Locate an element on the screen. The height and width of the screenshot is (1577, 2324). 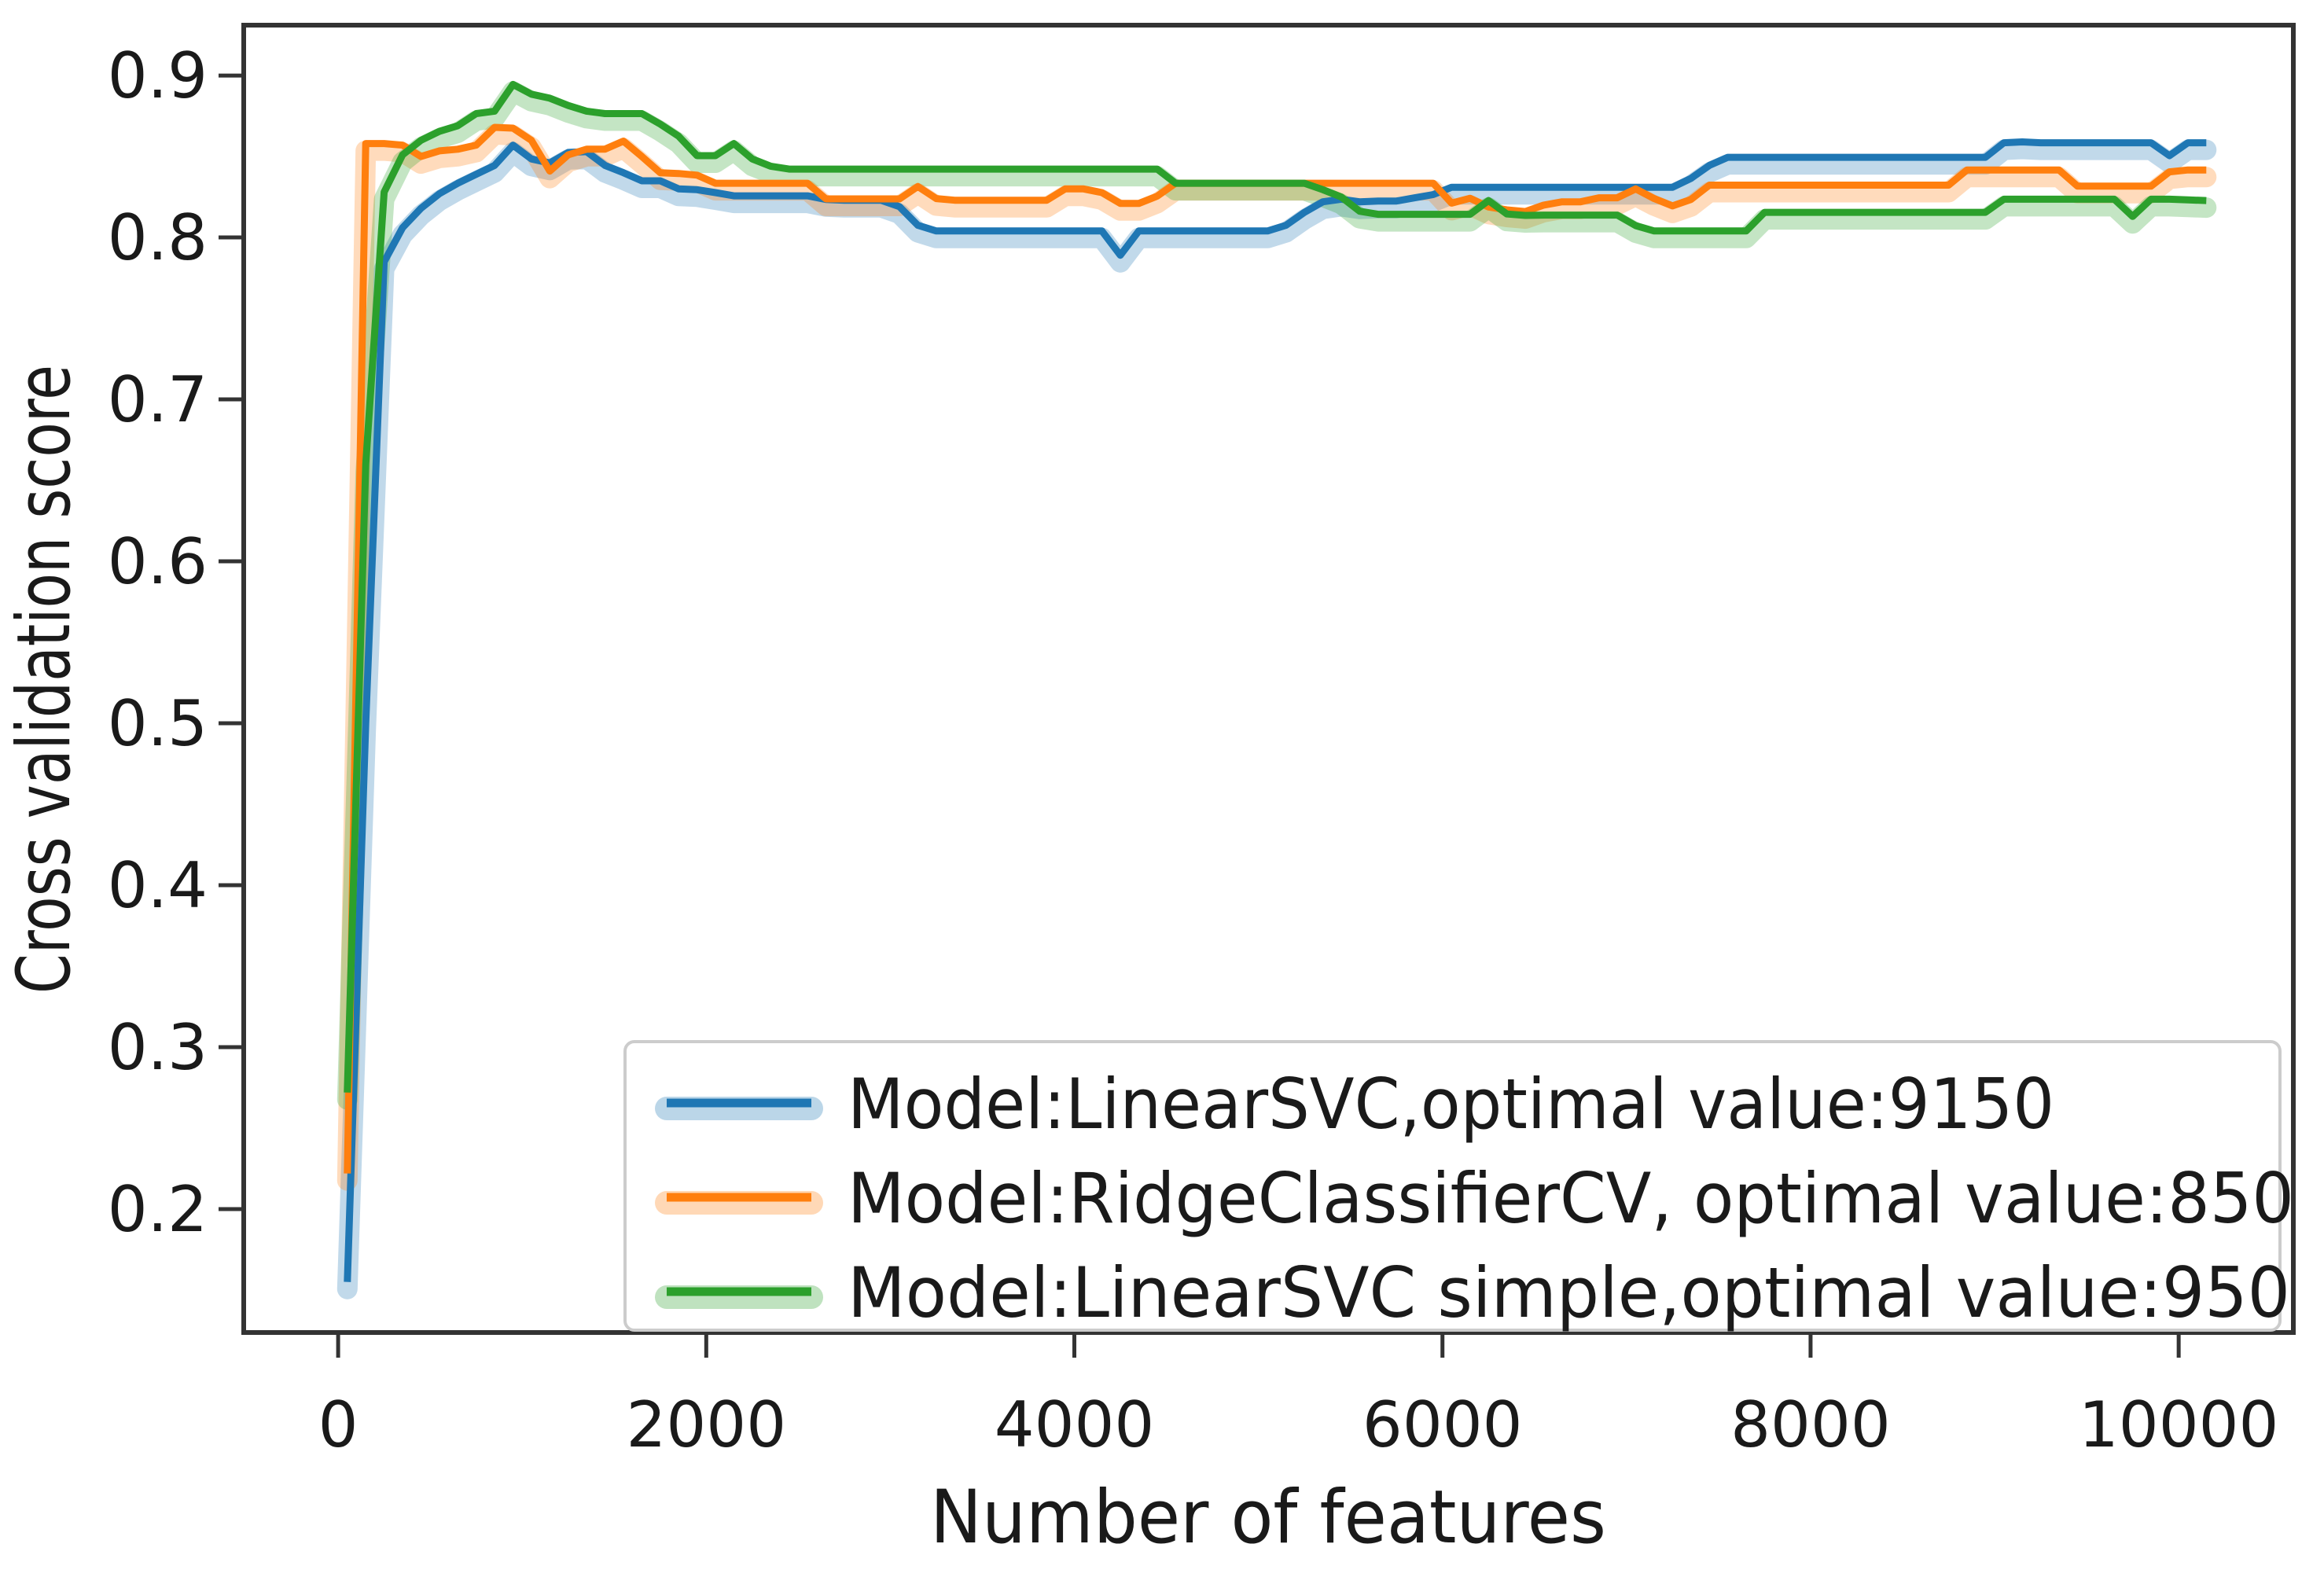
legend-label: Model:LinearSVC simple,optimal value:950 is located at coordinates (1569, 1292).